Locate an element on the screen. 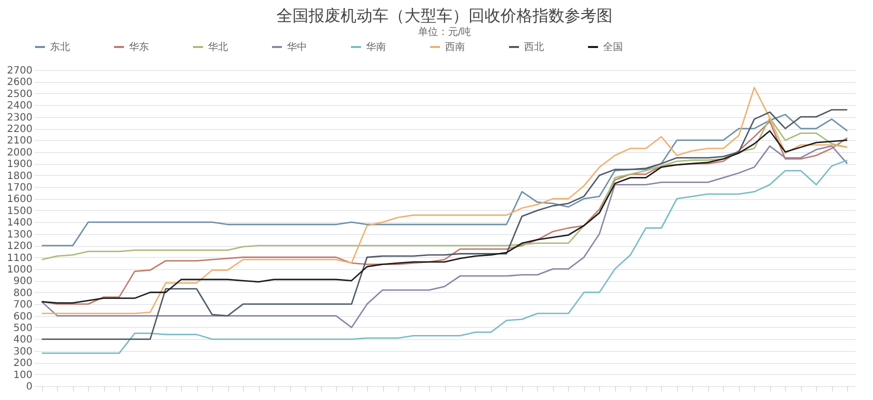 This screenshot has height=400, width=873. y-tick-label: 1700 is located at coordinates (19, 188).